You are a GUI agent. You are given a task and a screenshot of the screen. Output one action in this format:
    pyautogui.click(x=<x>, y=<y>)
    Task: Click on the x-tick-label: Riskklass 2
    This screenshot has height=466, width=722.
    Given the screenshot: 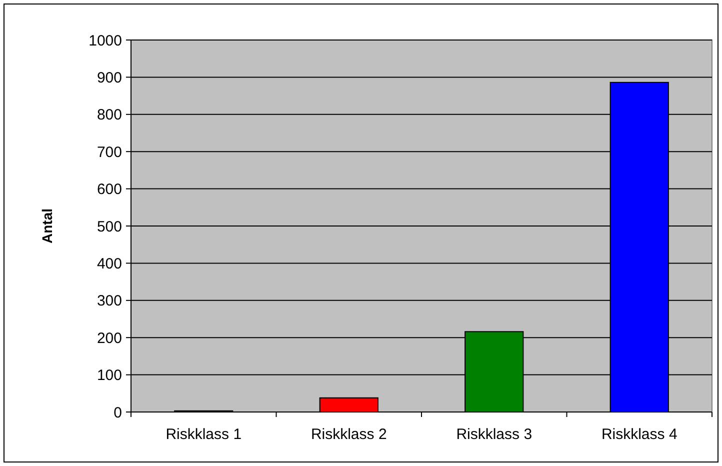 What is the action you would take?
    pyautogui.click(x=348, y=434)
    